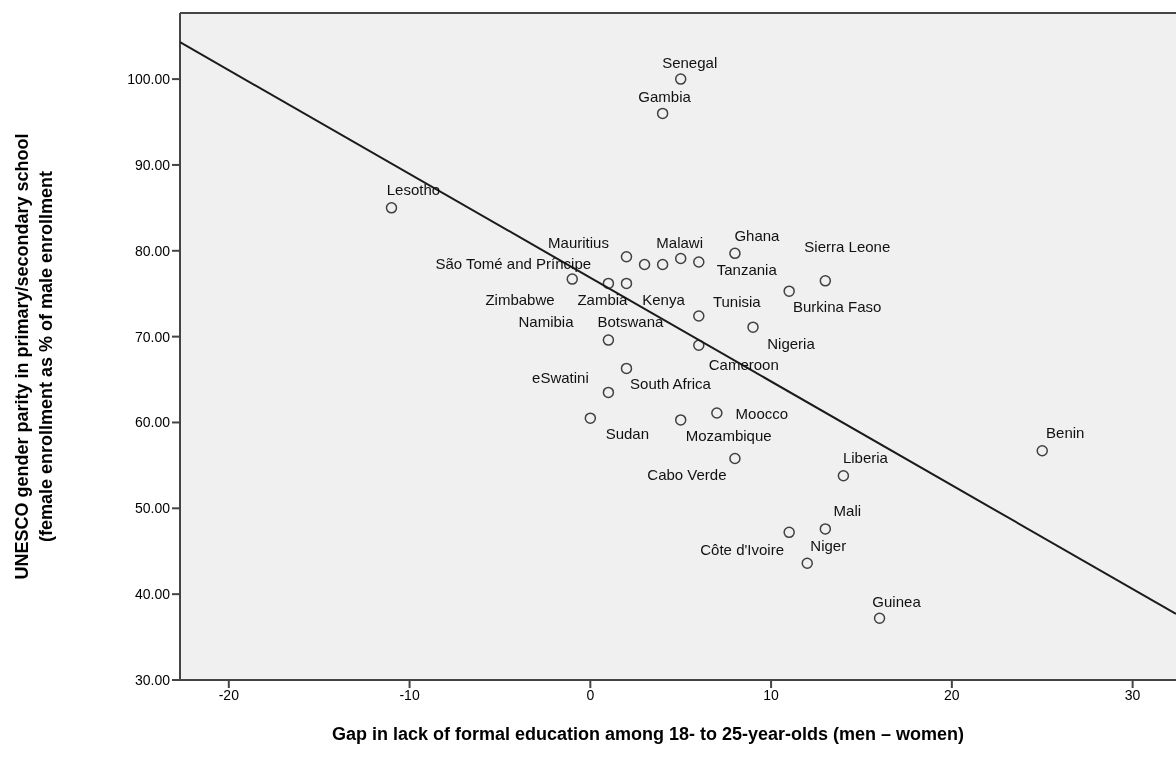 The image size is (1176, 762). Describe the element at coordinates (560, 377) in the screenshot. I see `annotation: eSwatini` at that location.